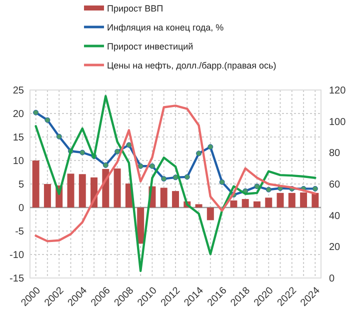  I want to click on y-tick-label: 5, so click(21, 185).